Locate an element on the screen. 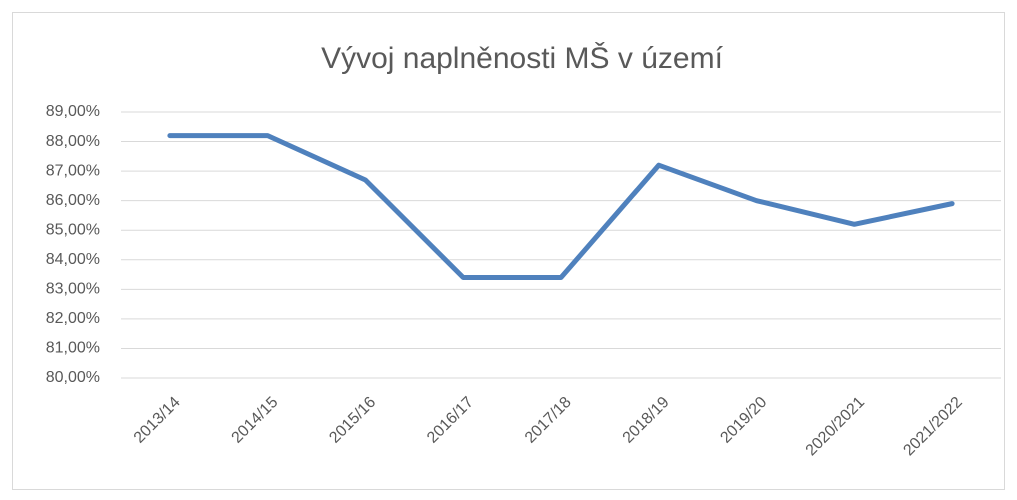  y-tick-label: 82,00% is located at coordinates (73, 318).